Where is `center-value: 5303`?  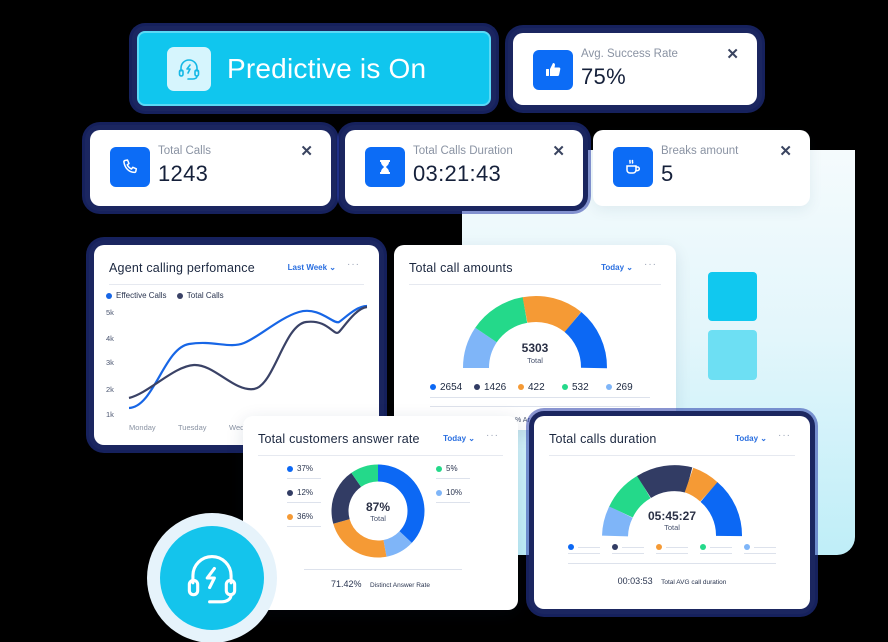 center-value: 5303 is located at coordinates (535, 348).